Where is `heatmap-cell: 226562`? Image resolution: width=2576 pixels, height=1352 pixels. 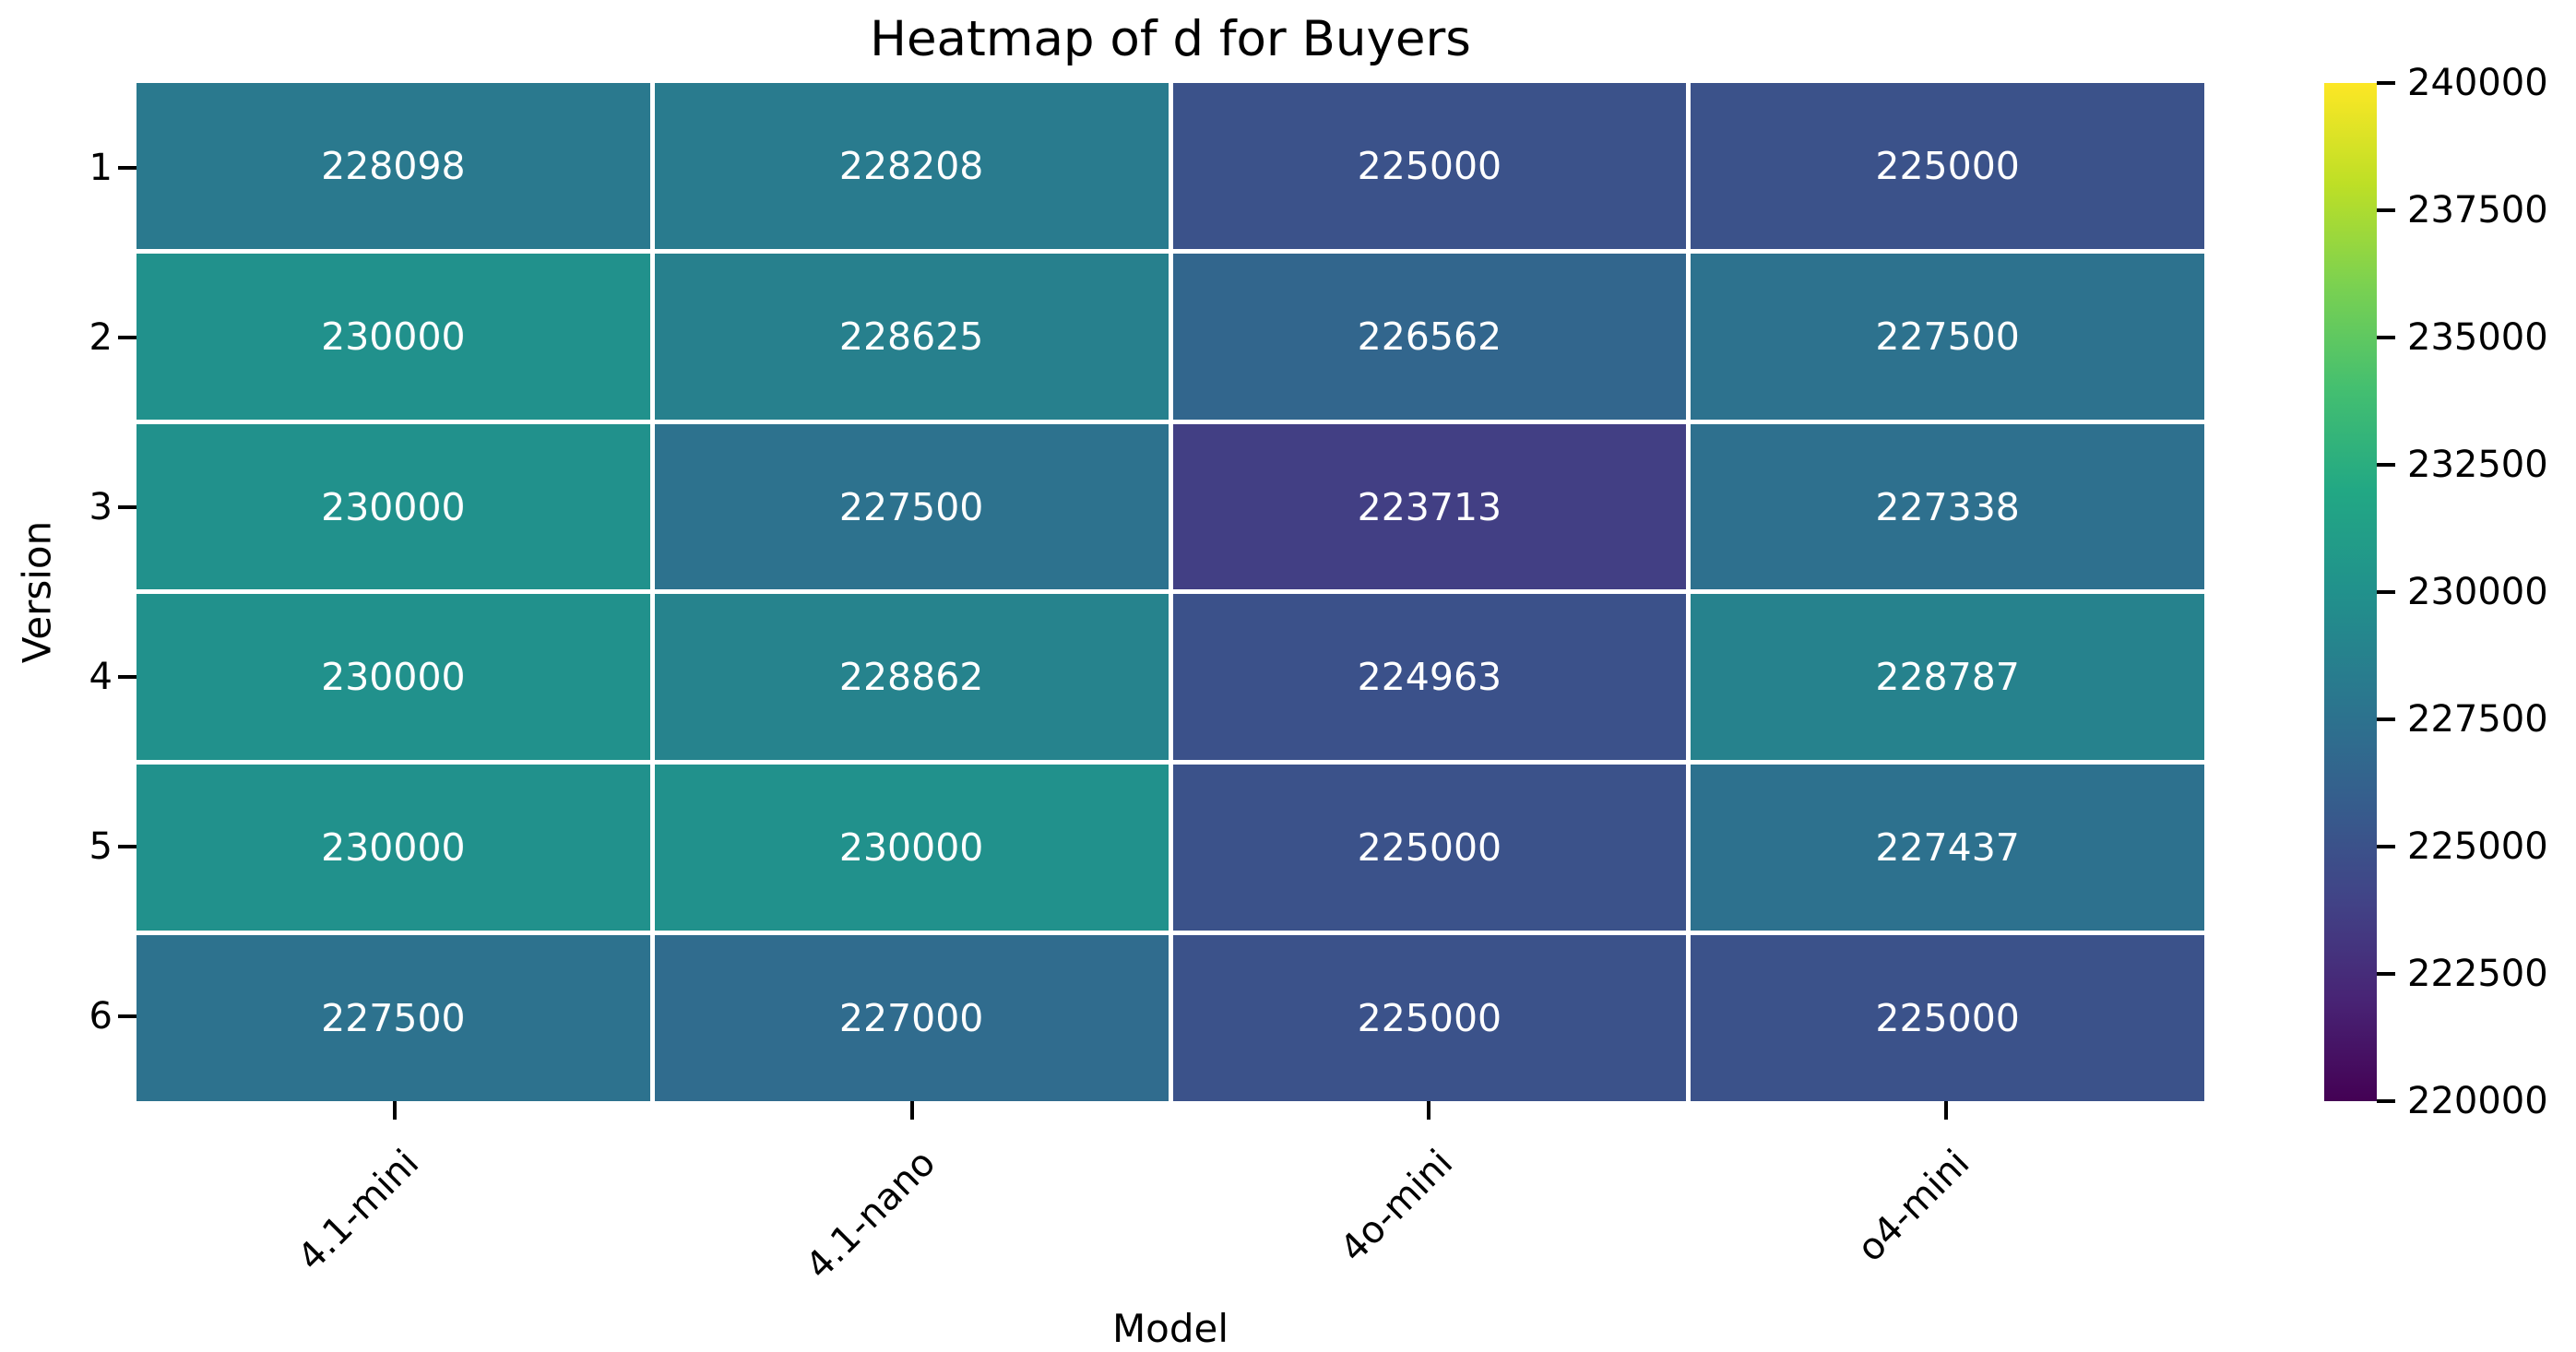
heatmap-cell: 226562 is located at coordinates (1430, 337).